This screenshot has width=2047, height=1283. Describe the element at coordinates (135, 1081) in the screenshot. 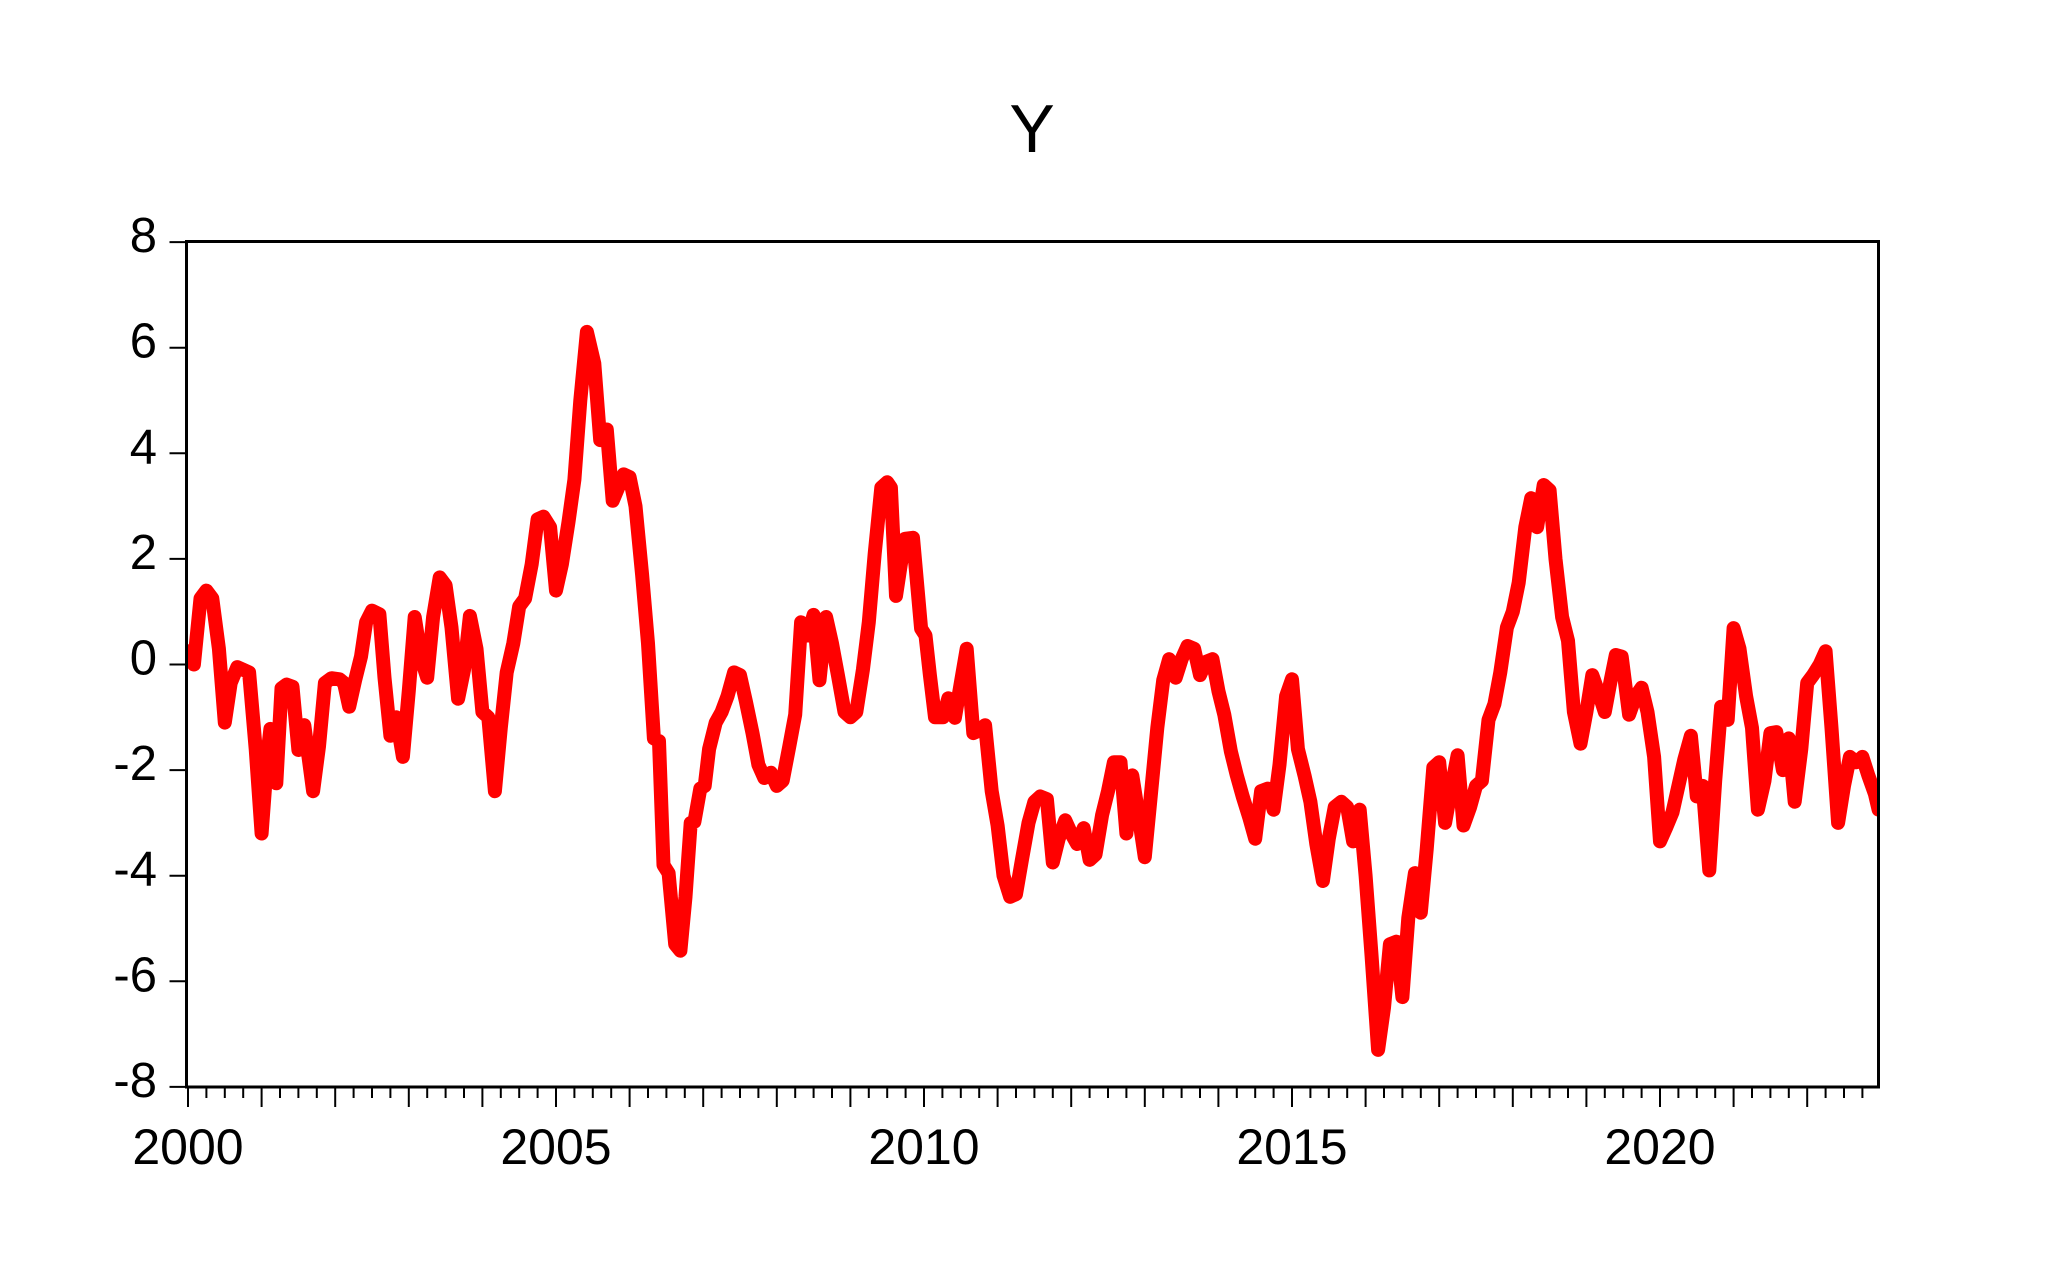

I see `svg-text: -8` at that location.